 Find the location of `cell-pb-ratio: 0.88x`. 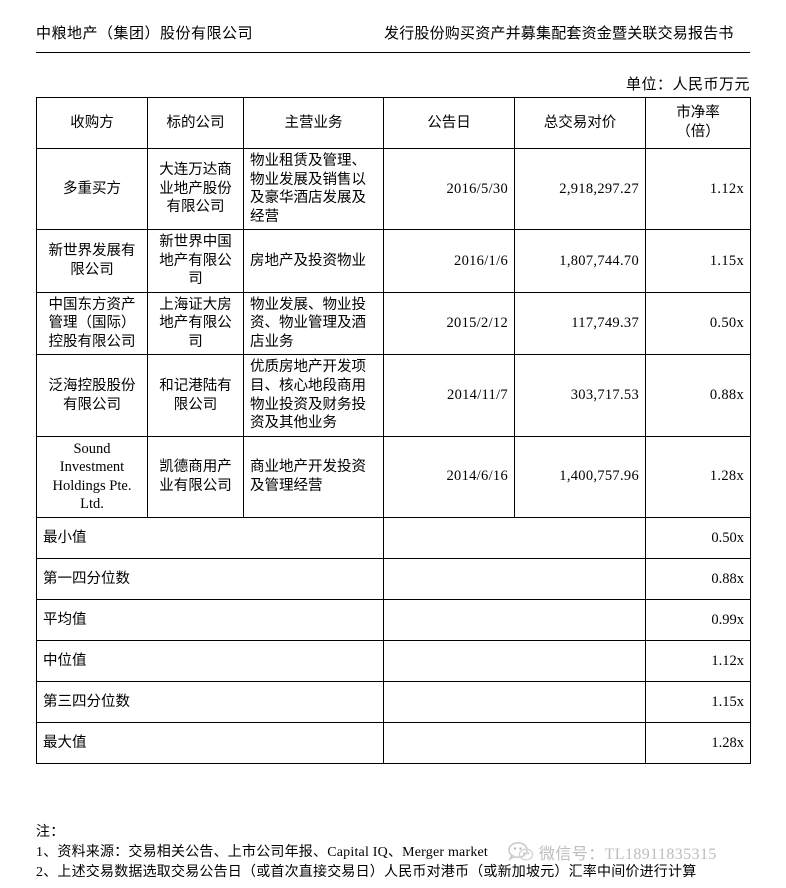

cell-pb-ratio: 0.88x is located at coordinates (698, 395).